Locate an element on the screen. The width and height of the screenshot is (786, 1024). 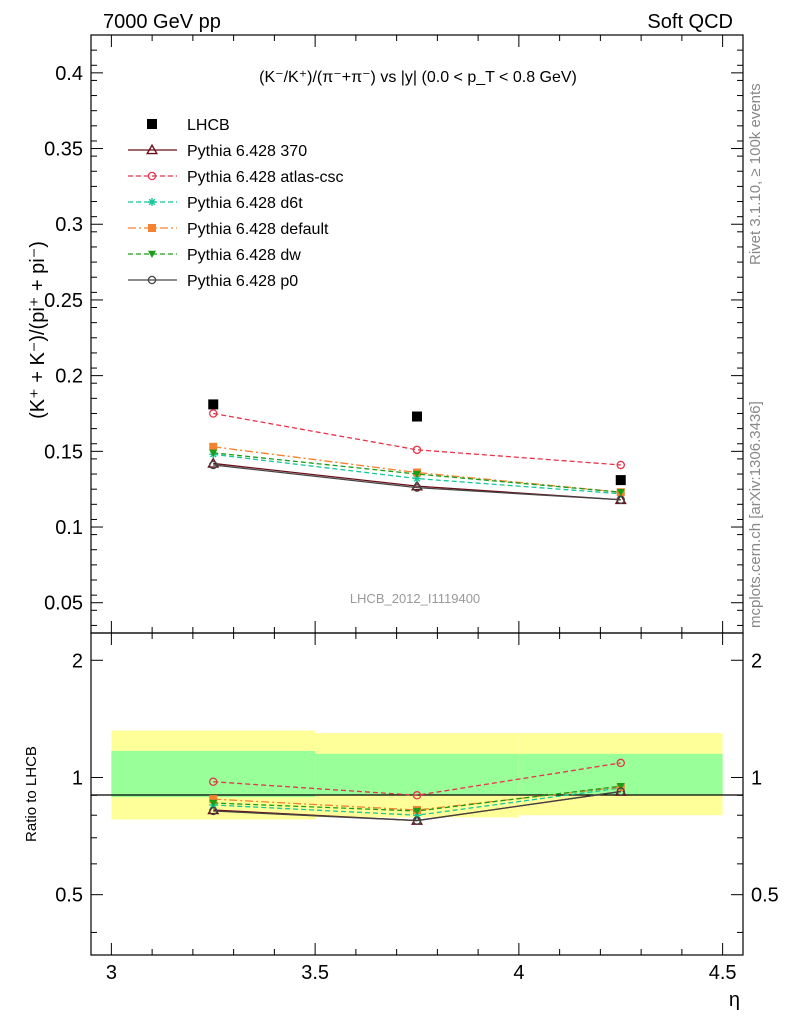
main-y-tick-label: 0.35 is located at coordinates (63, 150).